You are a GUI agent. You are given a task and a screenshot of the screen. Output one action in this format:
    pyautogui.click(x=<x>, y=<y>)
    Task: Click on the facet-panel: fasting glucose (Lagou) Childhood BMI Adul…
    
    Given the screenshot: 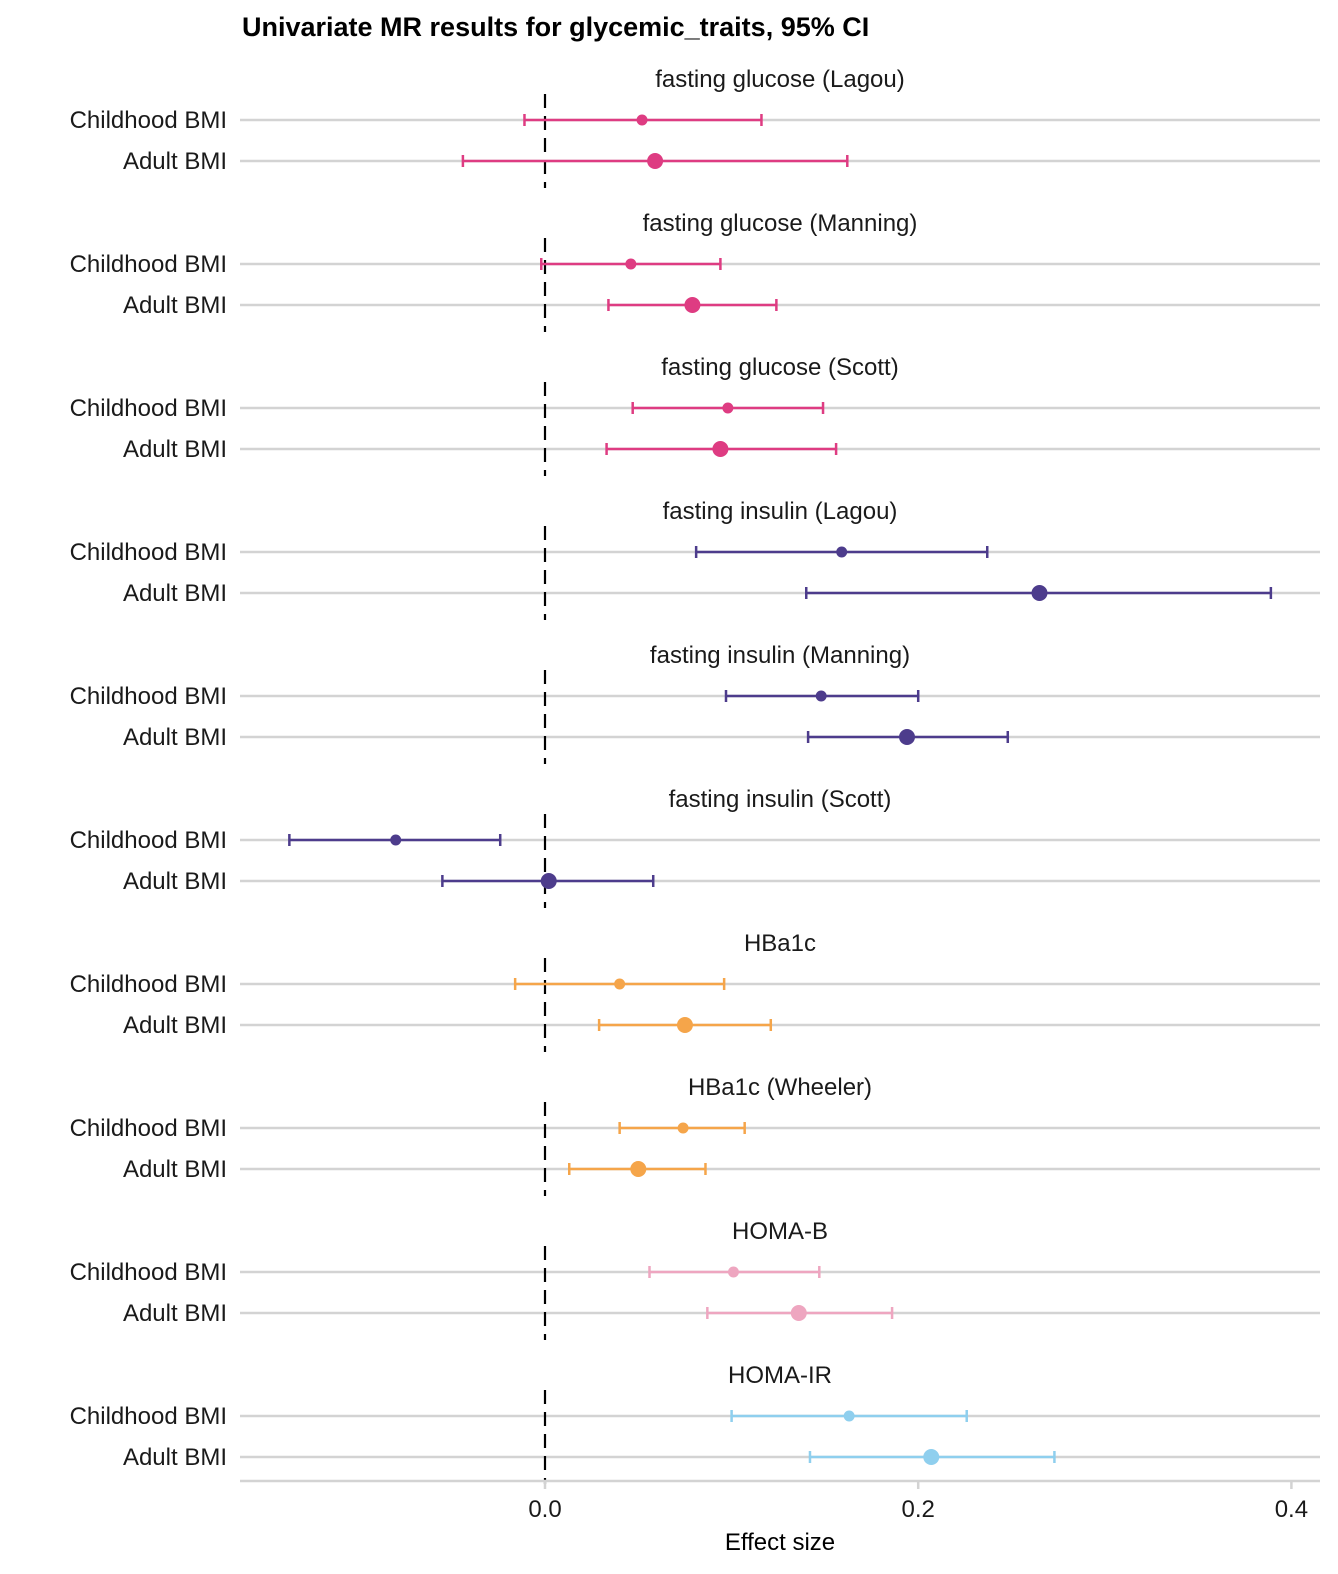 What is the action you would take?
    pyautogui.click(x=695, y=127)
    